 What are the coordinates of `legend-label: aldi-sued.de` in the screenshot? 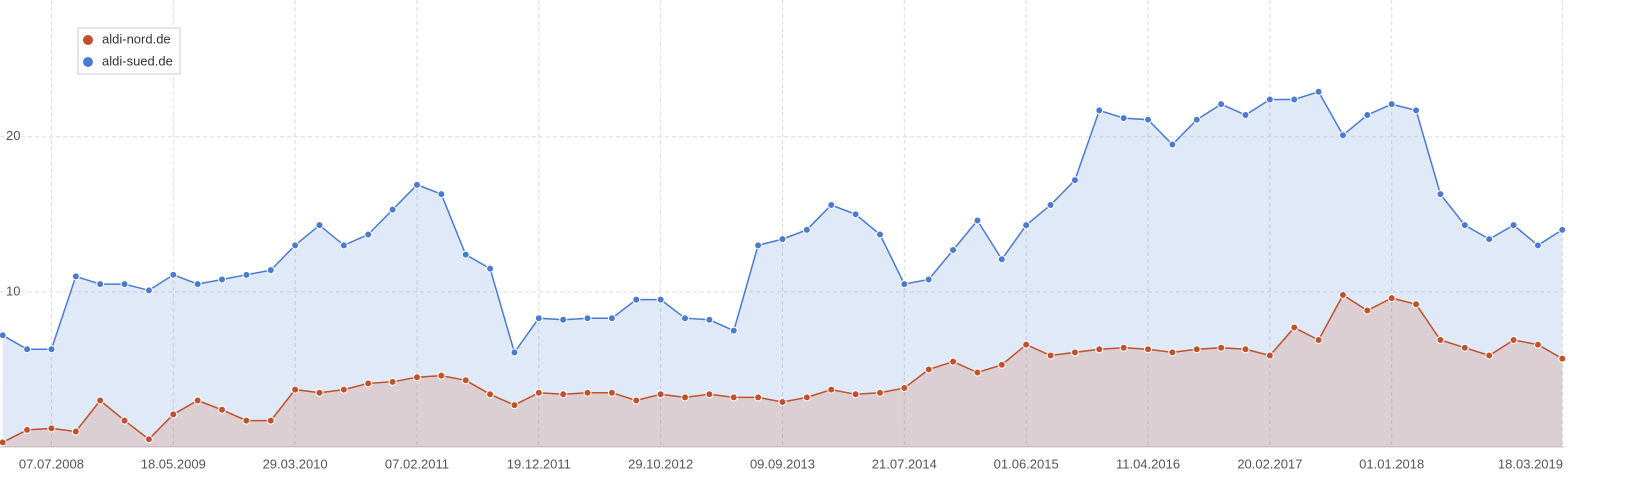 It's located at (137, 60).